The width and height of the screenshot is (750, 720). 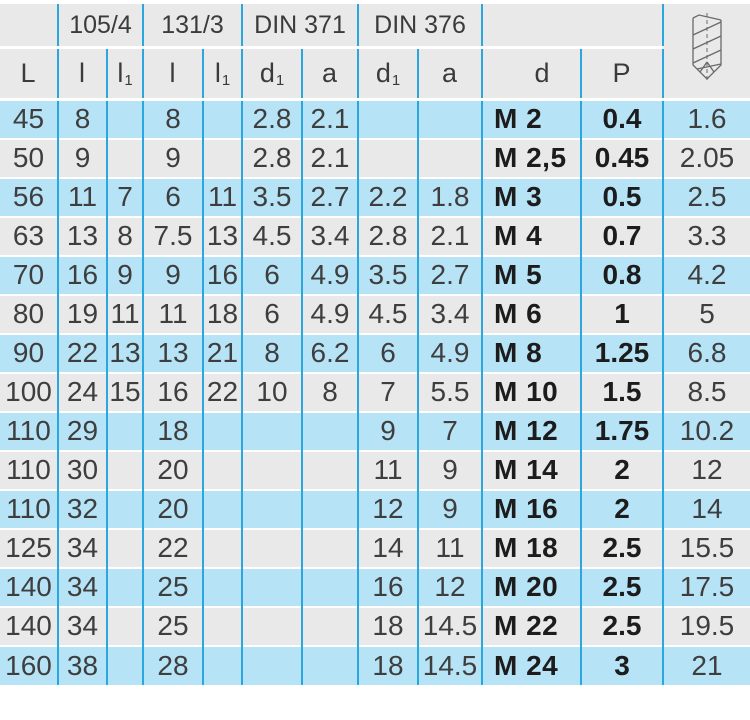 I want to click on table-row: 100 24 15 16 22 10 8 7 5.5 M 10 1.5 8.5, so click(x=375, y=392).